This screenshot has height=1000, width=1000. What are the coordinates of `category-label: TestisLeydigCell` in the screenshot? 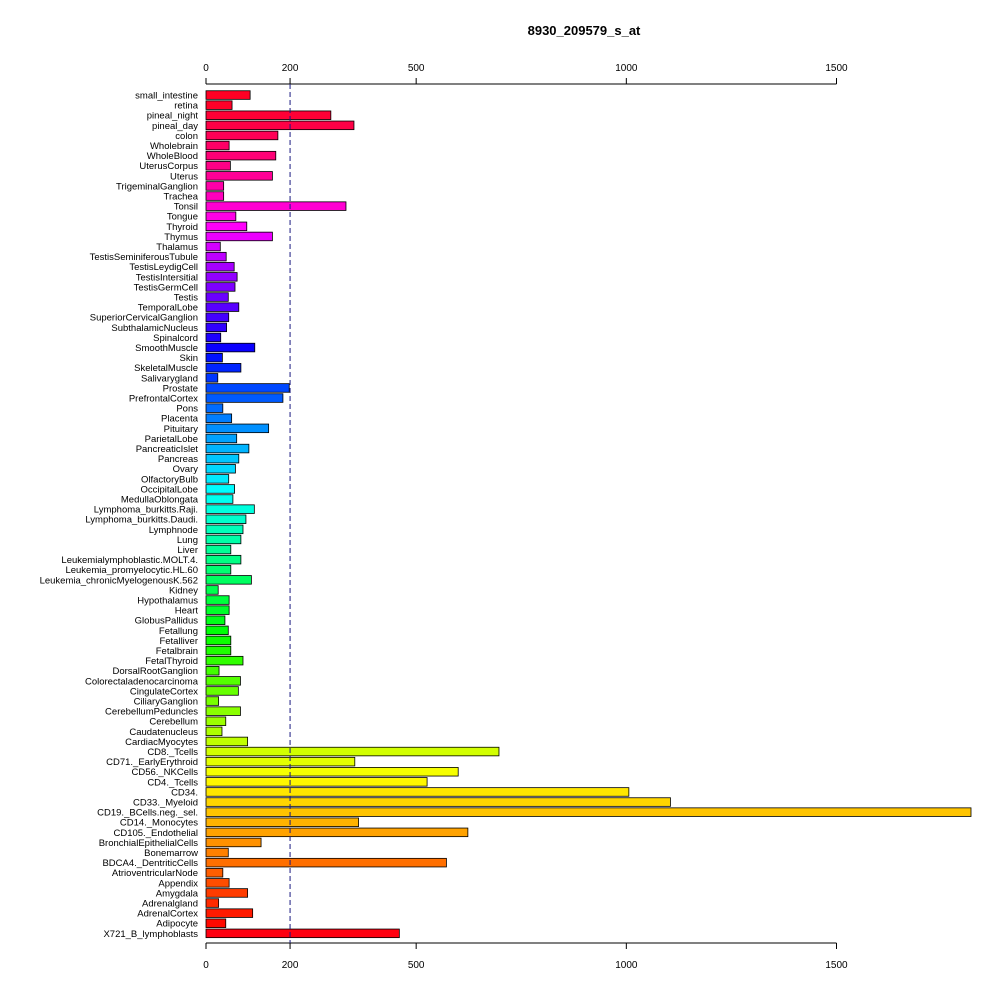 It's located at (163, 267).